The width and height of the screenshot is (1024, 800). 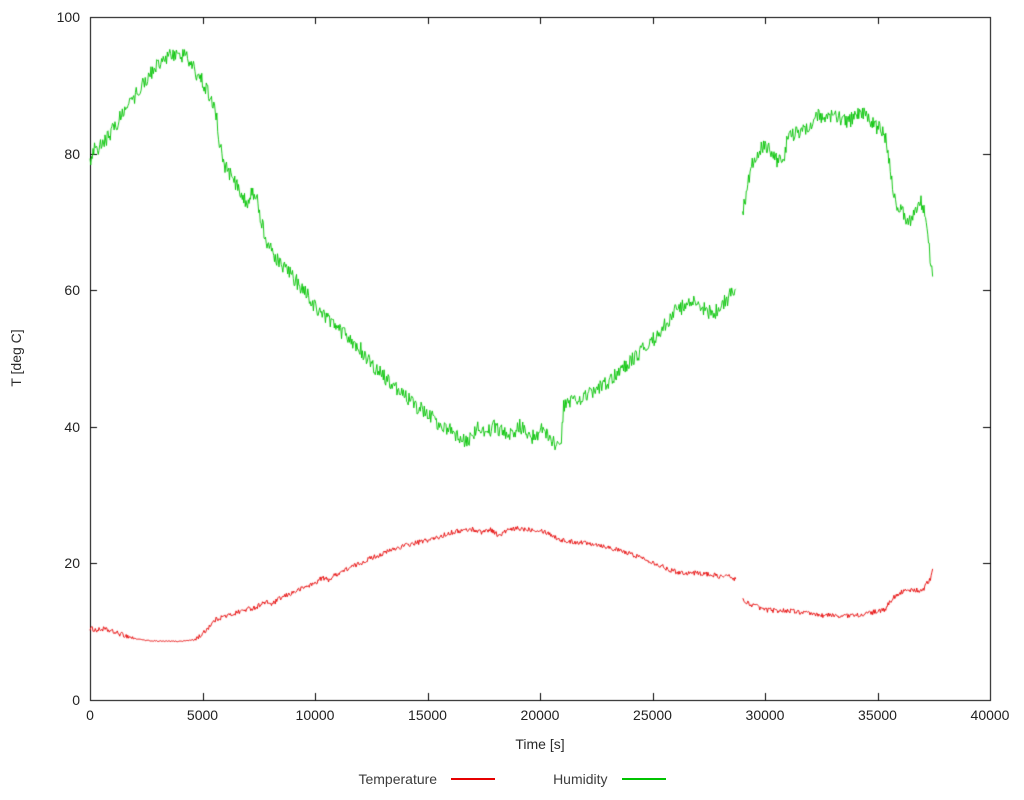 What do you see at coordinates (72, 290) in the screenshot?
I see `y-tick-label: 60` at bounding box center [72, 290].